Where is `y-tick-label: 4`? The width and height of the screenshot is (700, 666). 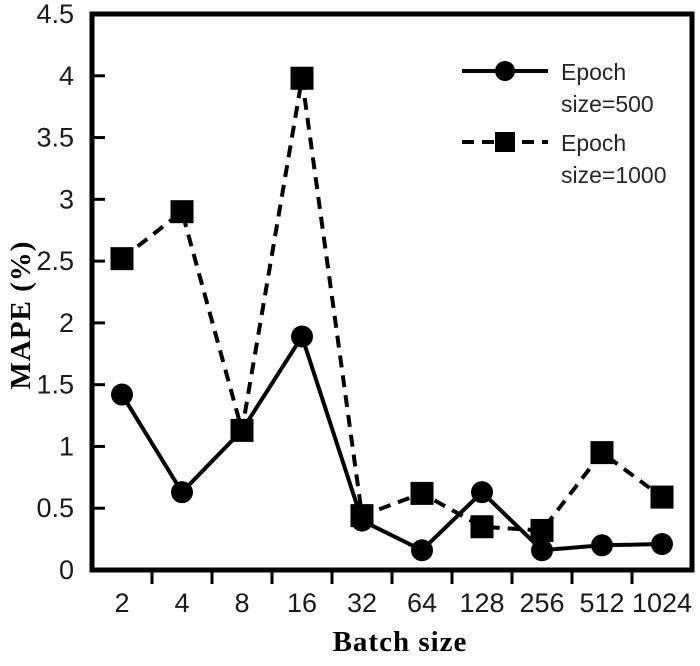
y-tick-label: 4 is located at coordinates (66, 76).